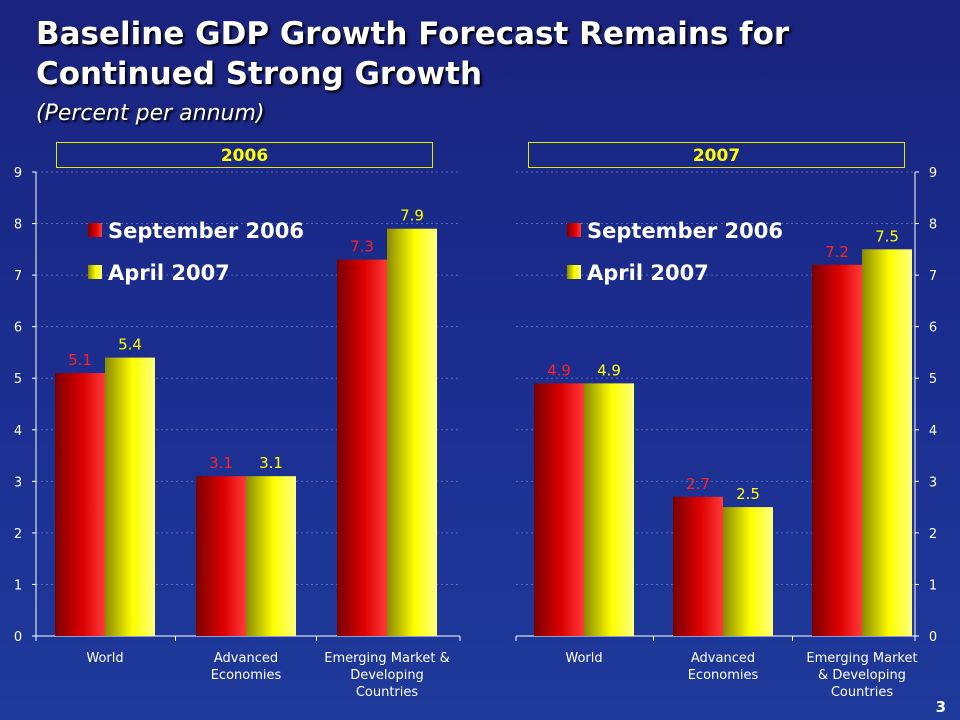 This screenshot has height=720, width=960. What do you see at coordinates (259, 74) in the screenshot?
I see `slide-title-line-2: Continued Strong Growth` at bounding box center [259, 74].